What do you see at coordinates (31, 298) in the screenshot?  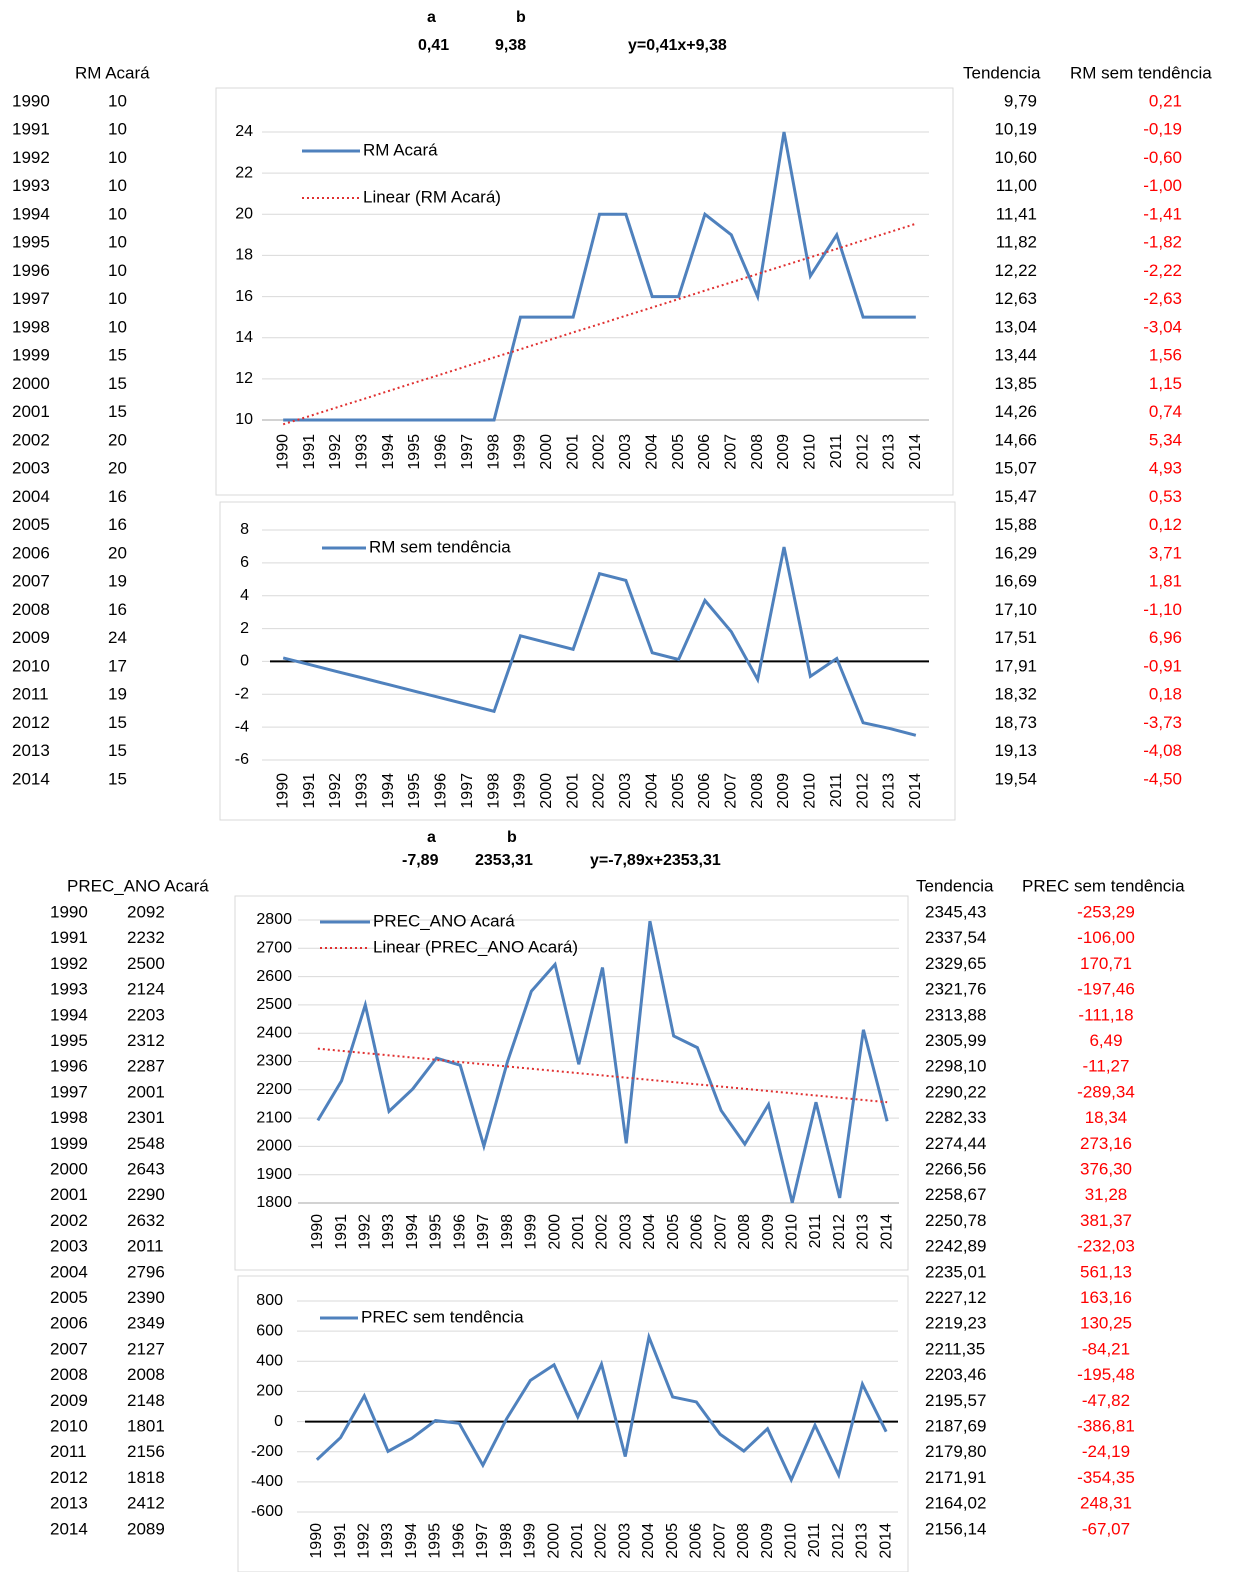 I see `year-cell: 1997` at bounding box center [31, 298].